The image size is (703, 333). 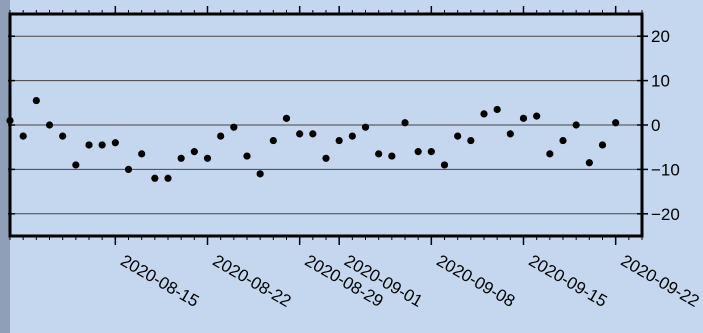 I want to click on y-tick-label: −10, so click(x=665, y=169).